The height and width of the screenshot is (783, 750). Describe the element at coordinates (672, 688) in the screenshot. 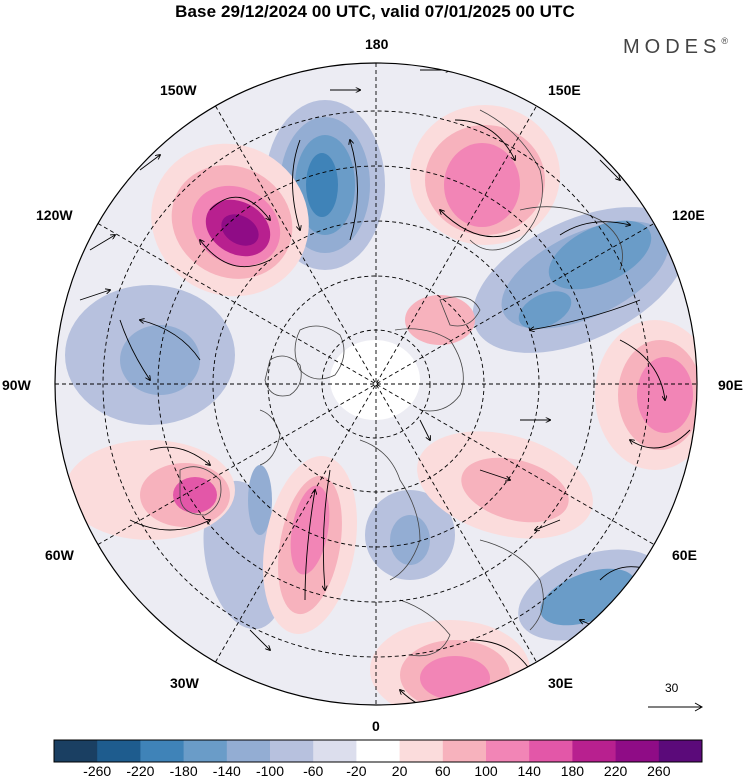

I see `wind-scale-label: 30` at that location.